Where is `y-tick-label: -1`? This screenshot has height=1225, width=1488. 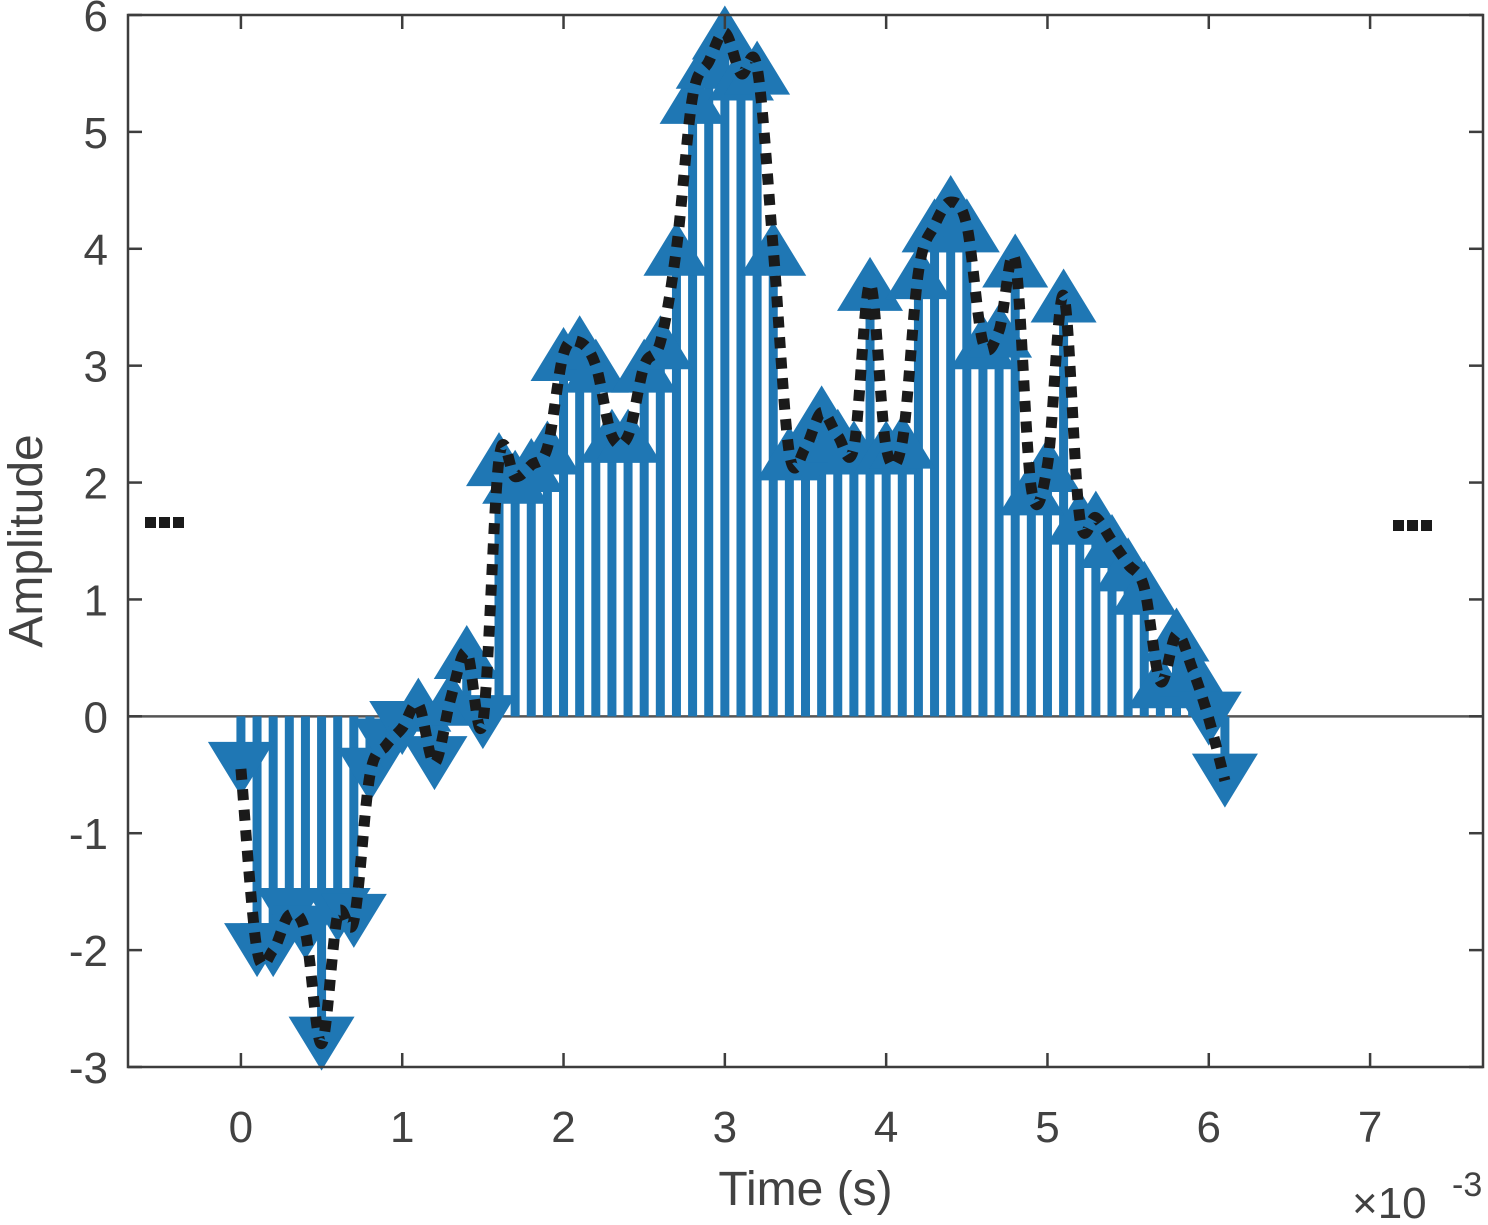
y-tick-label: -1 is located at coordinates (88, 834).